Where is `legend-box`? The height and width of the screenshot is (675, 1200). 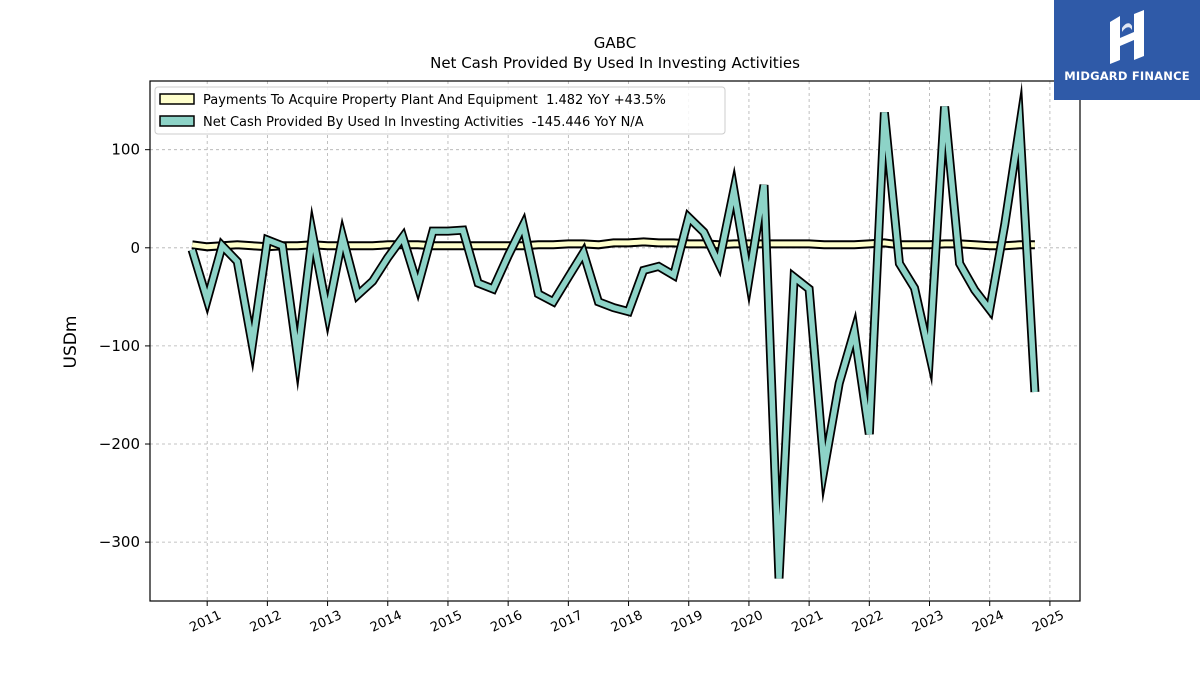
legend-box is located at coordinates (440, 110).